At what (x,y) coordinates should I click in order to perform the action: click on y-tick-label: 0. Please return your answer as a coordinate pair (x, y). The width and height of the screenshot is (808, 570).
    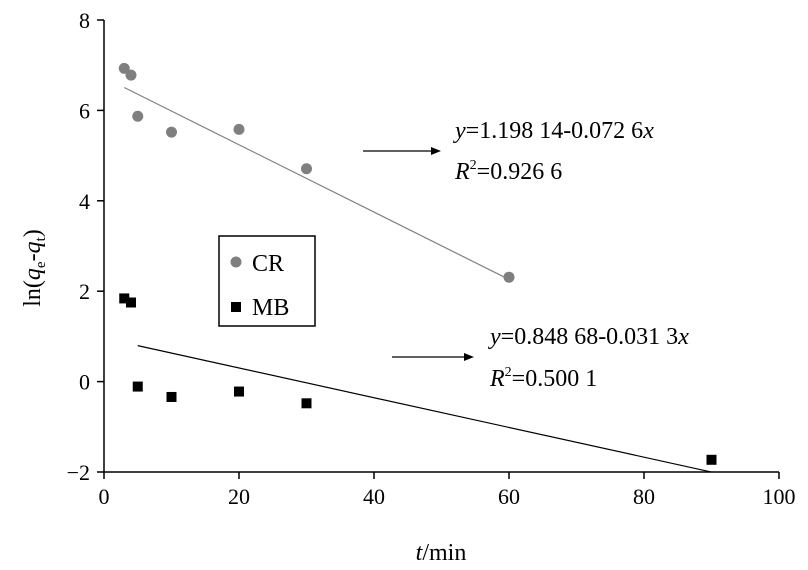
    Looking at the image, I should click on (84, 382).